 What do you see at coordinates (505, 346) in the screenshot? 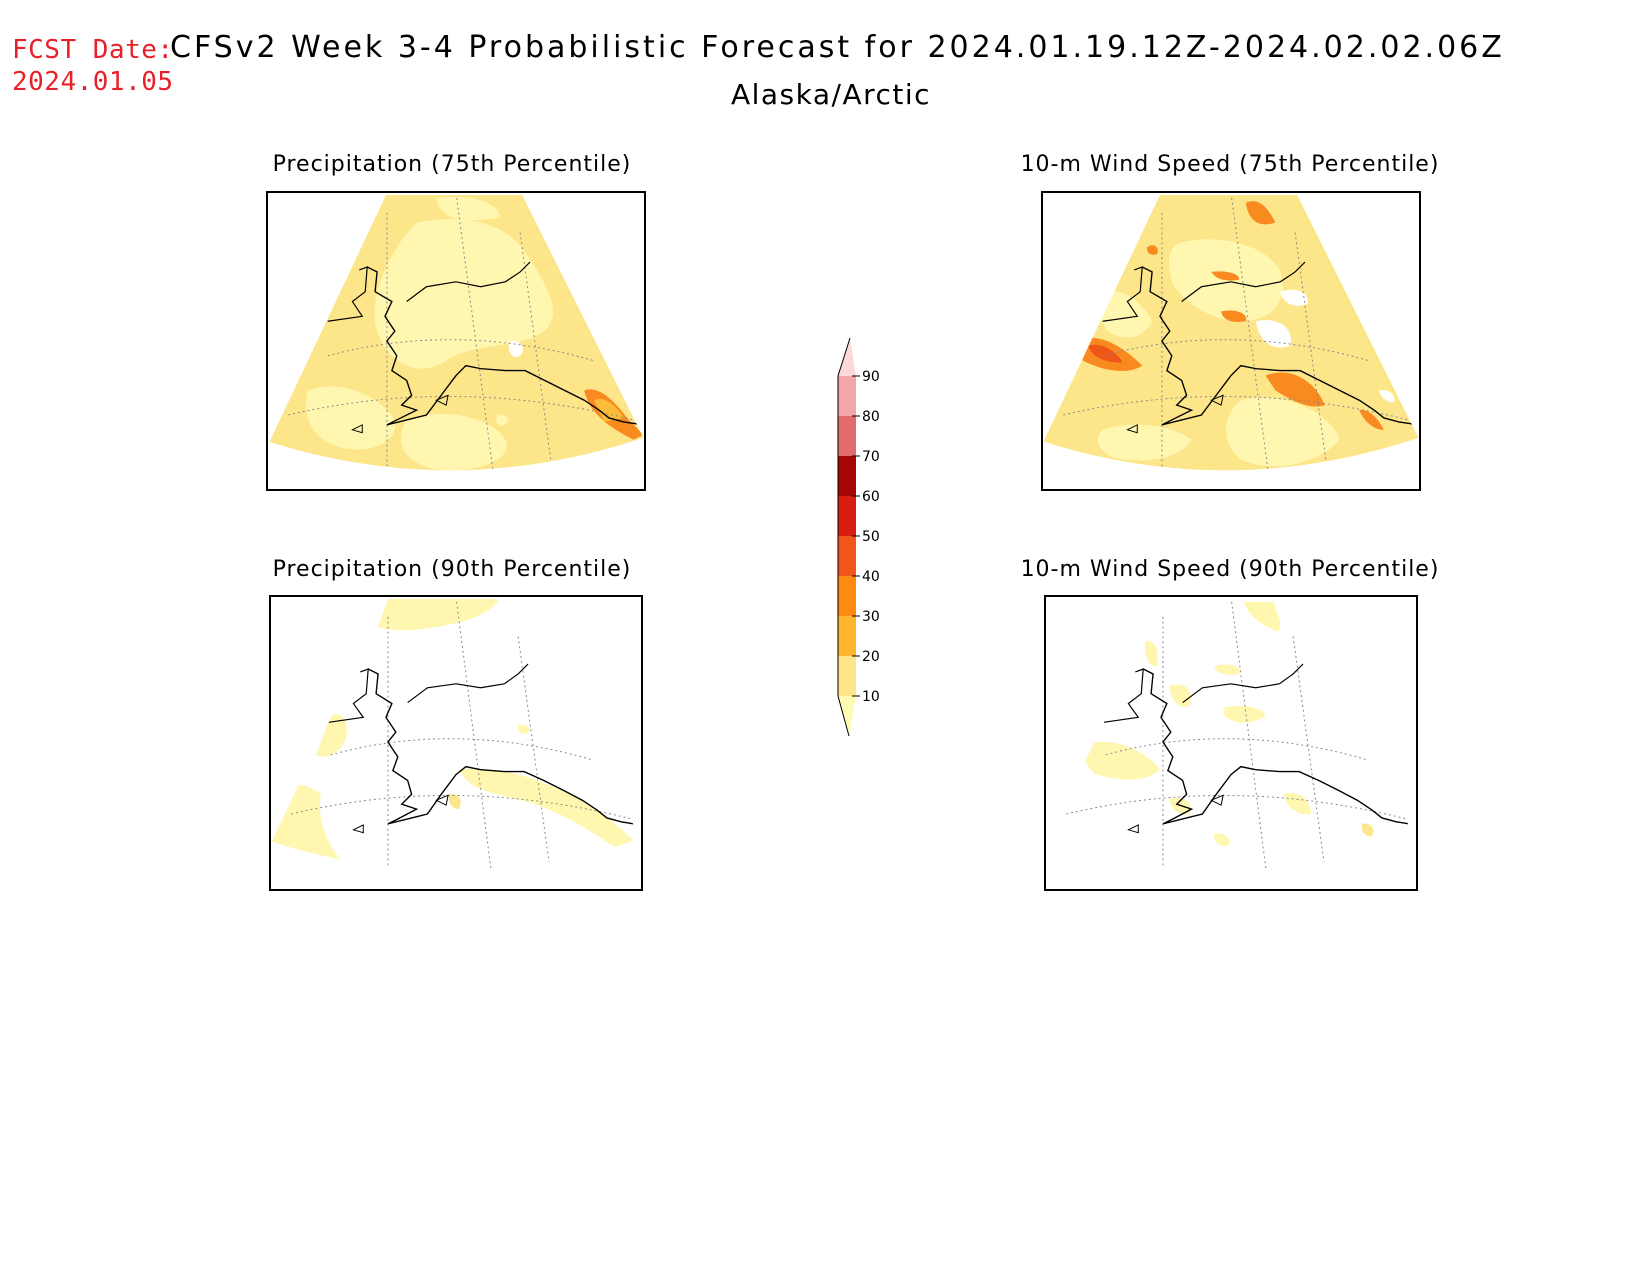
I see `coastline` at bounding box center [505, 346].